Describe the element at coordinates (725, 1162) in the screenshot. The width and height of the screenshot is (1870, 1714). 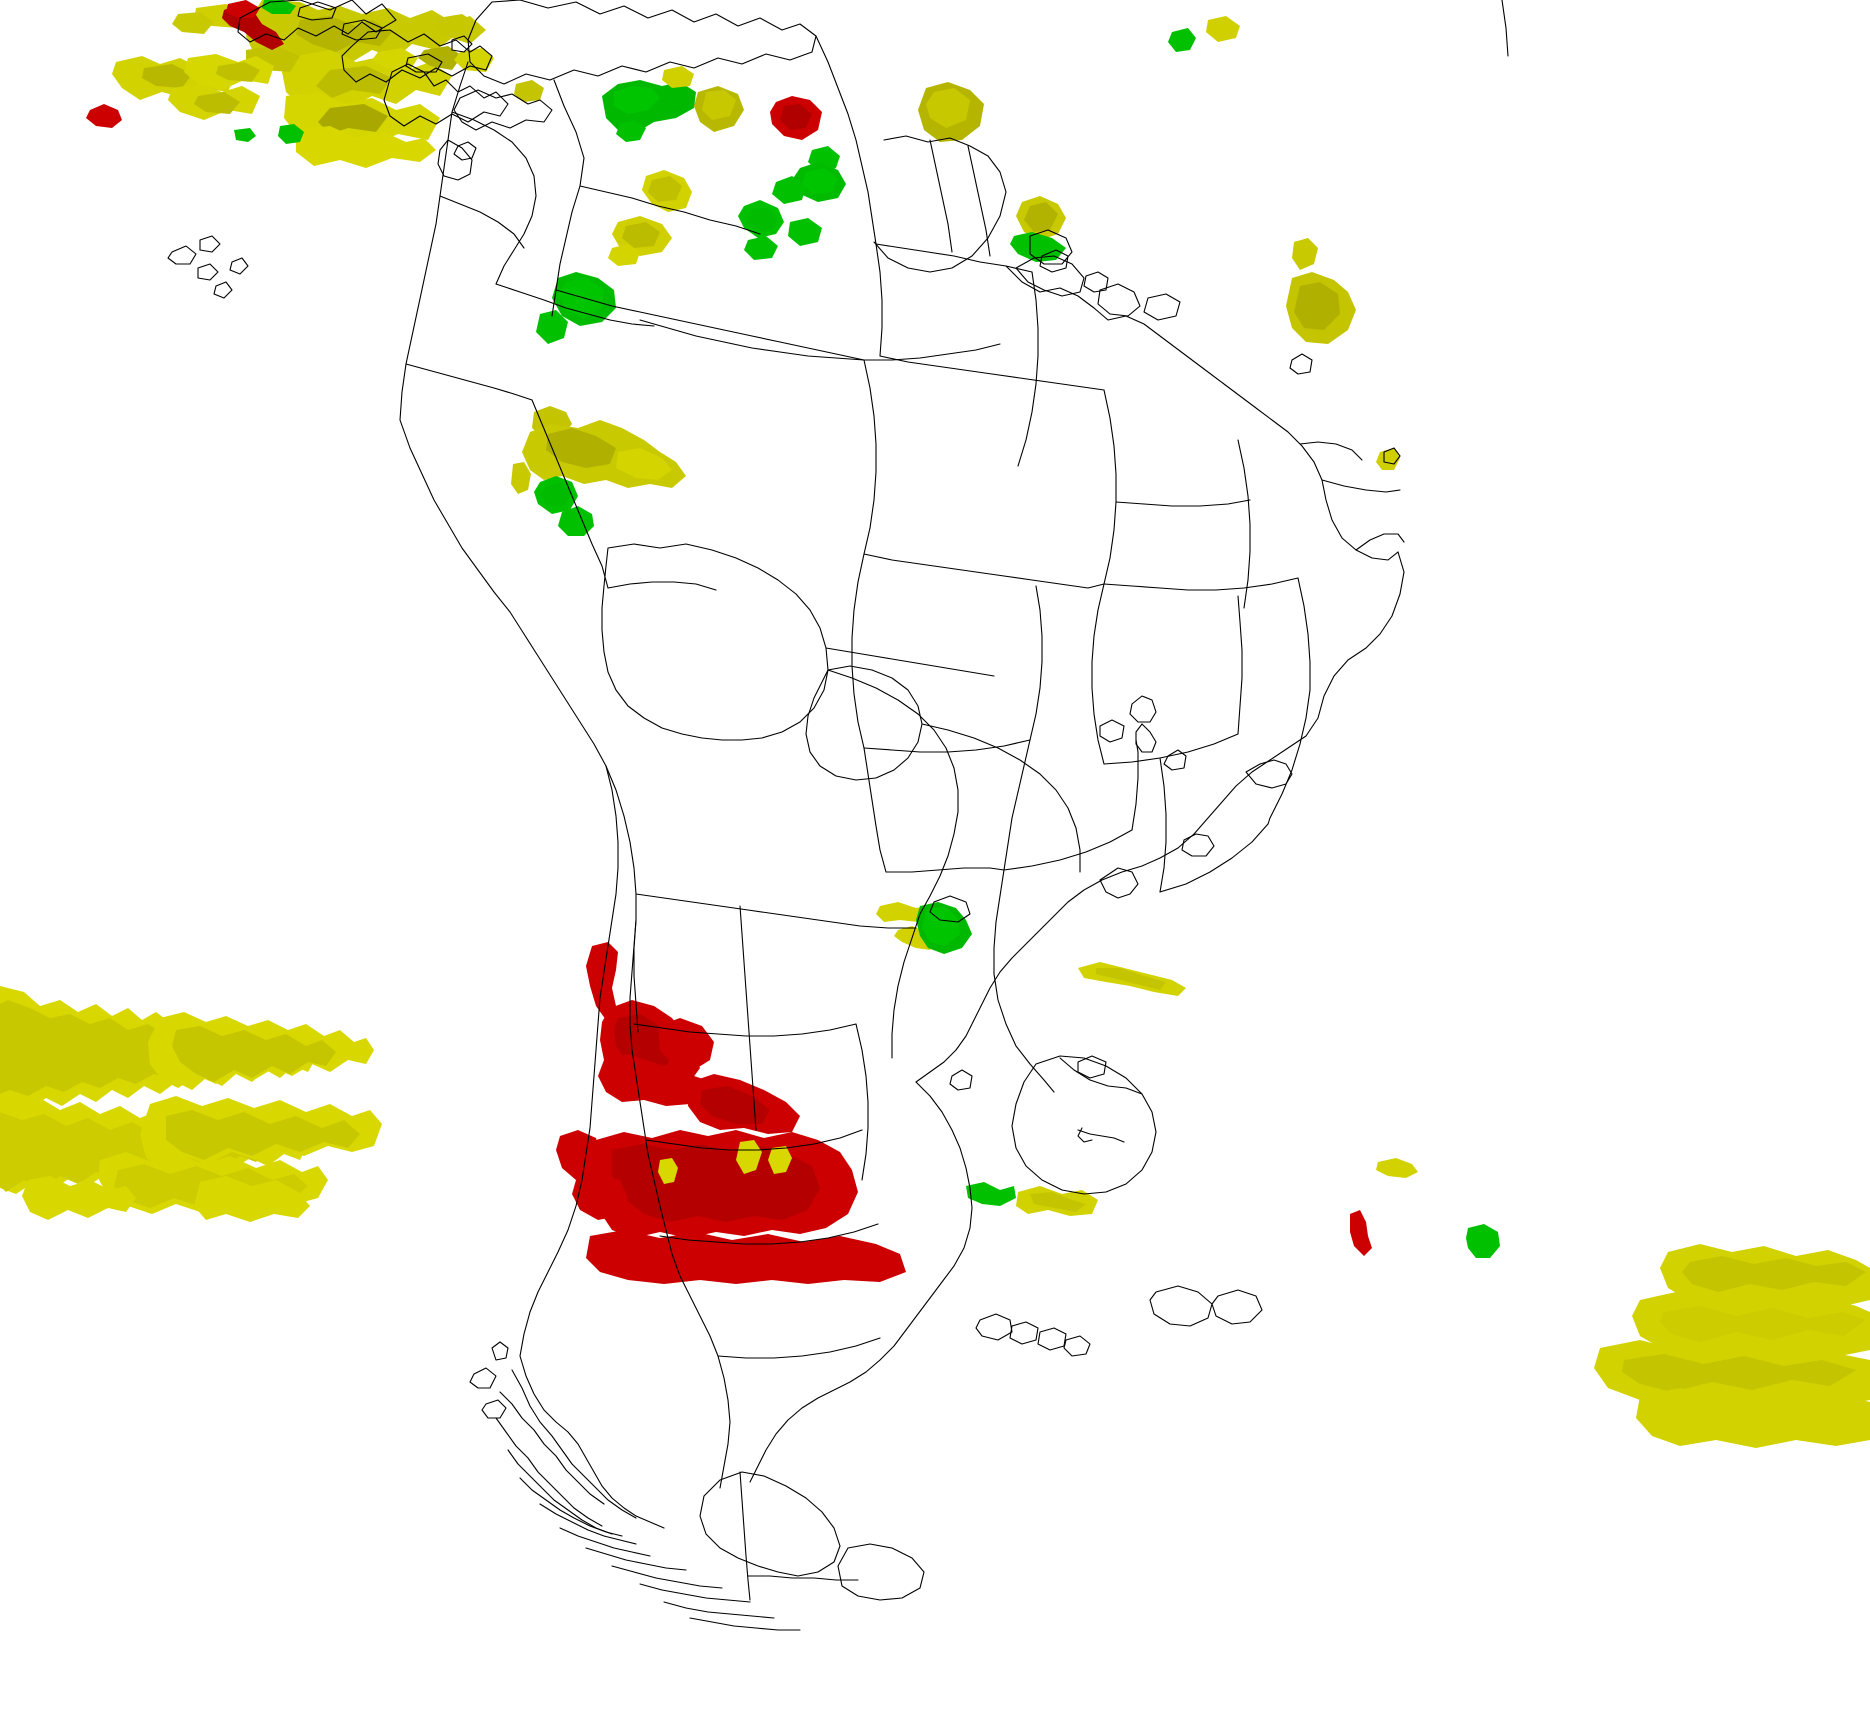
I see `patch-group-patagonia-yellow-inclusions` at that location.